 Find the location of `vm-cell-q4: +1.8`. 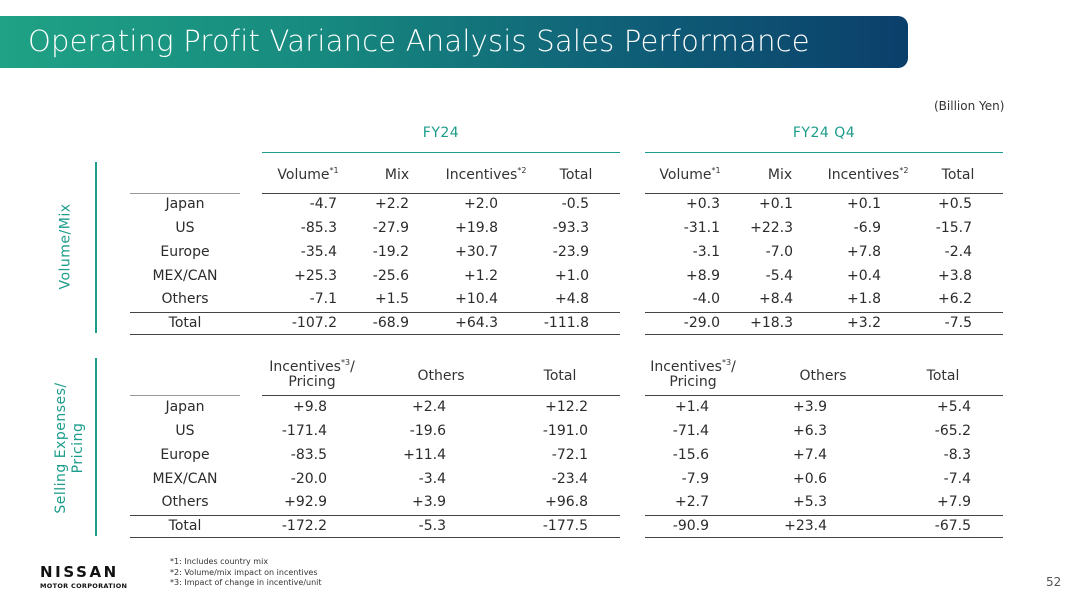

vm-cell-q4: +1.8 is located at coordinates (864, 299).